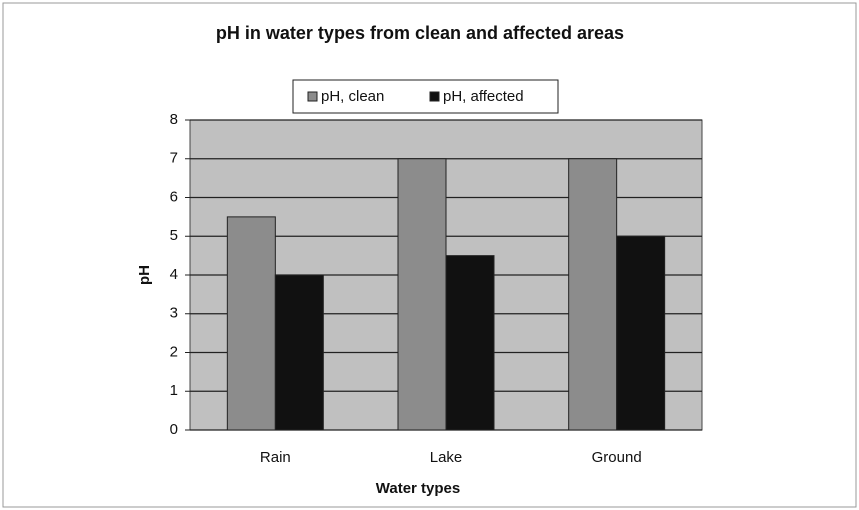 The image size is (859, 510). Describe the element at coordinates (275, 457) in the screenshot. I see `x-tick-label: Rain` at that location.